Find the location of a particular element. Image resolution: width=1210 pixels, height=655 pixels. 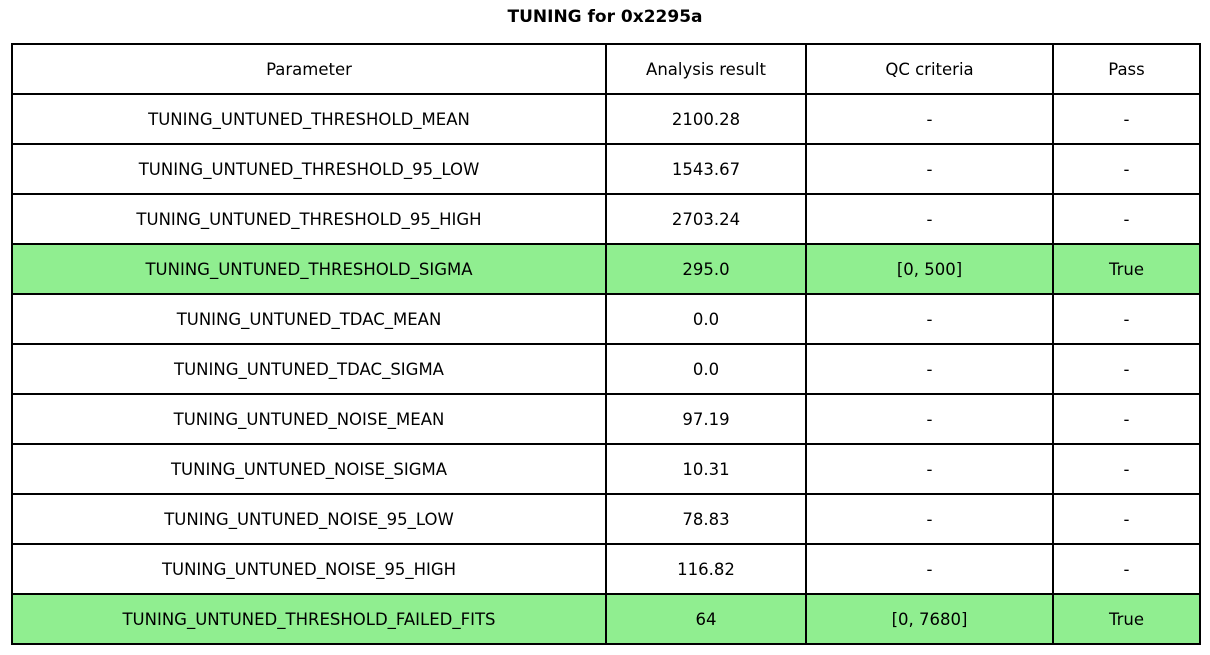

parameter-cell: TUNING_UNTUNED_NOISE_SIGMA is located at coordinates (309, 469).